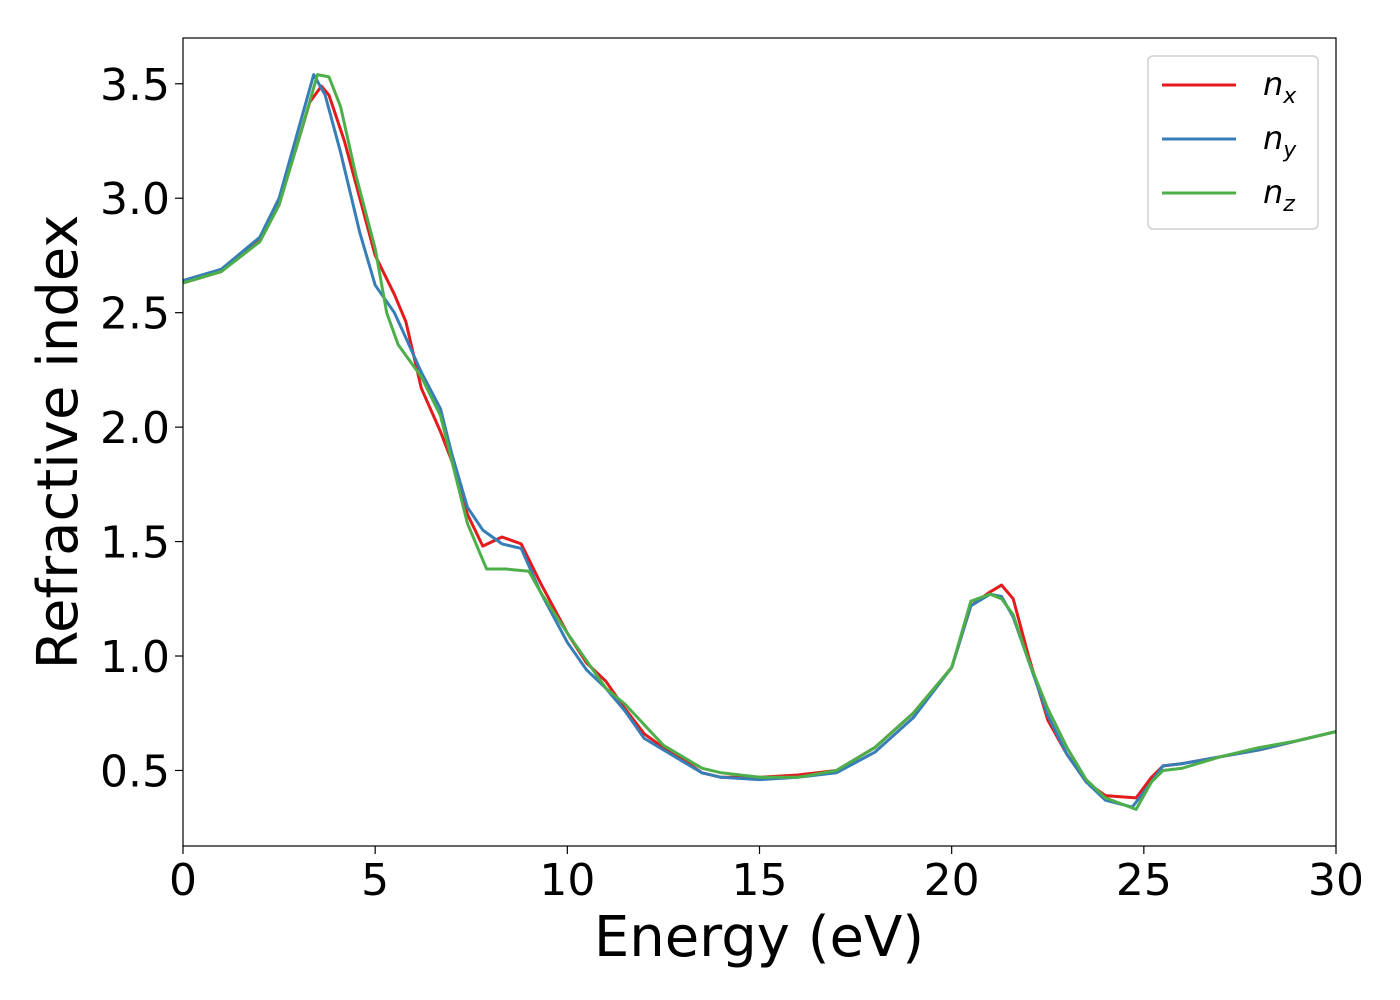  What do you see at coordinates (58, 442) in the screenshot?
I see `y-axis-title: Refractive index` at bounding box center [58, 442].